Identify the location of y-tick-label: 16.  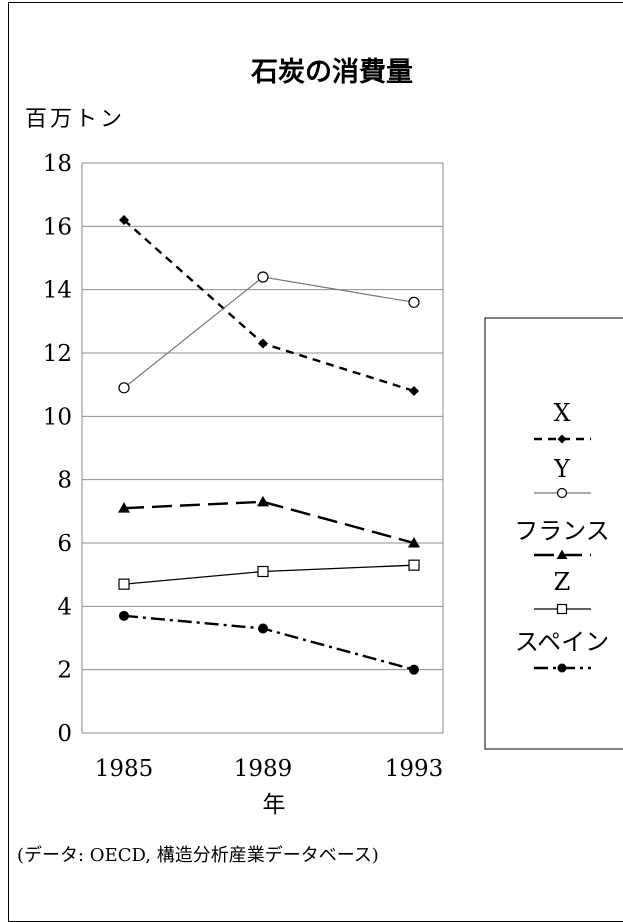
(57, 227).